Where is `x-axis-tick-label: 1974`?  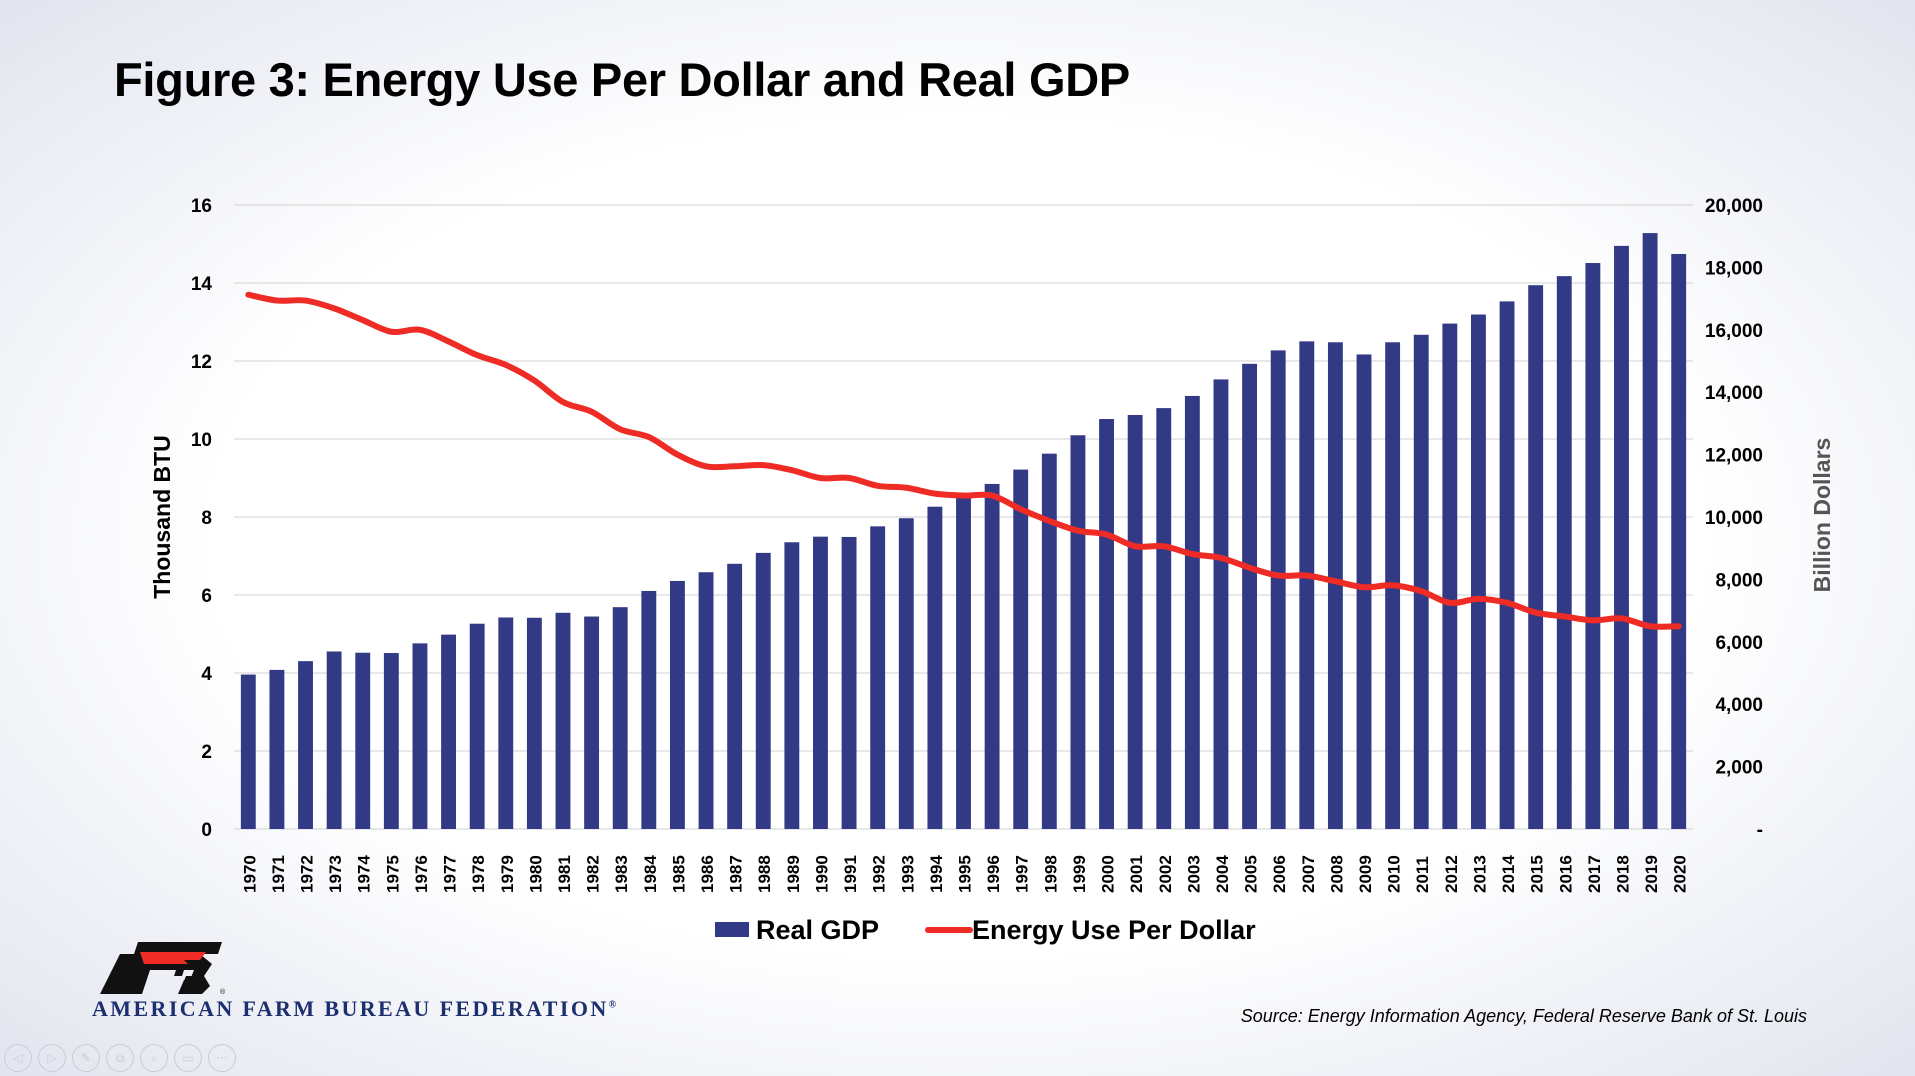
x-axis-tick-label: 1974 is located at coordinates (364, 874).